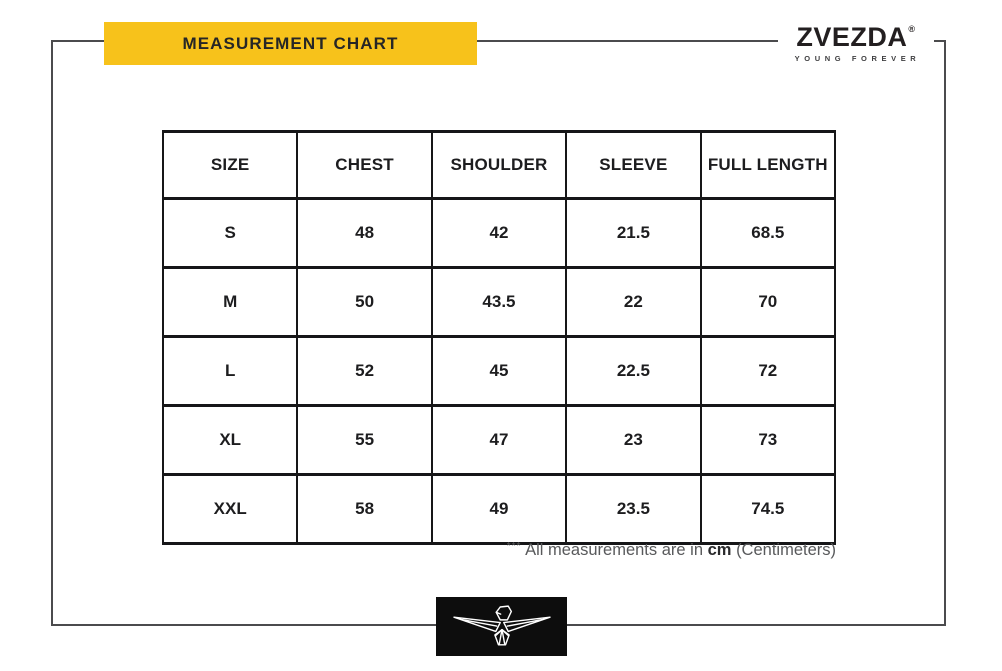  Describe the element at coordinates (230, 371) in the screenshot. I see `size-cell: L` at that location.